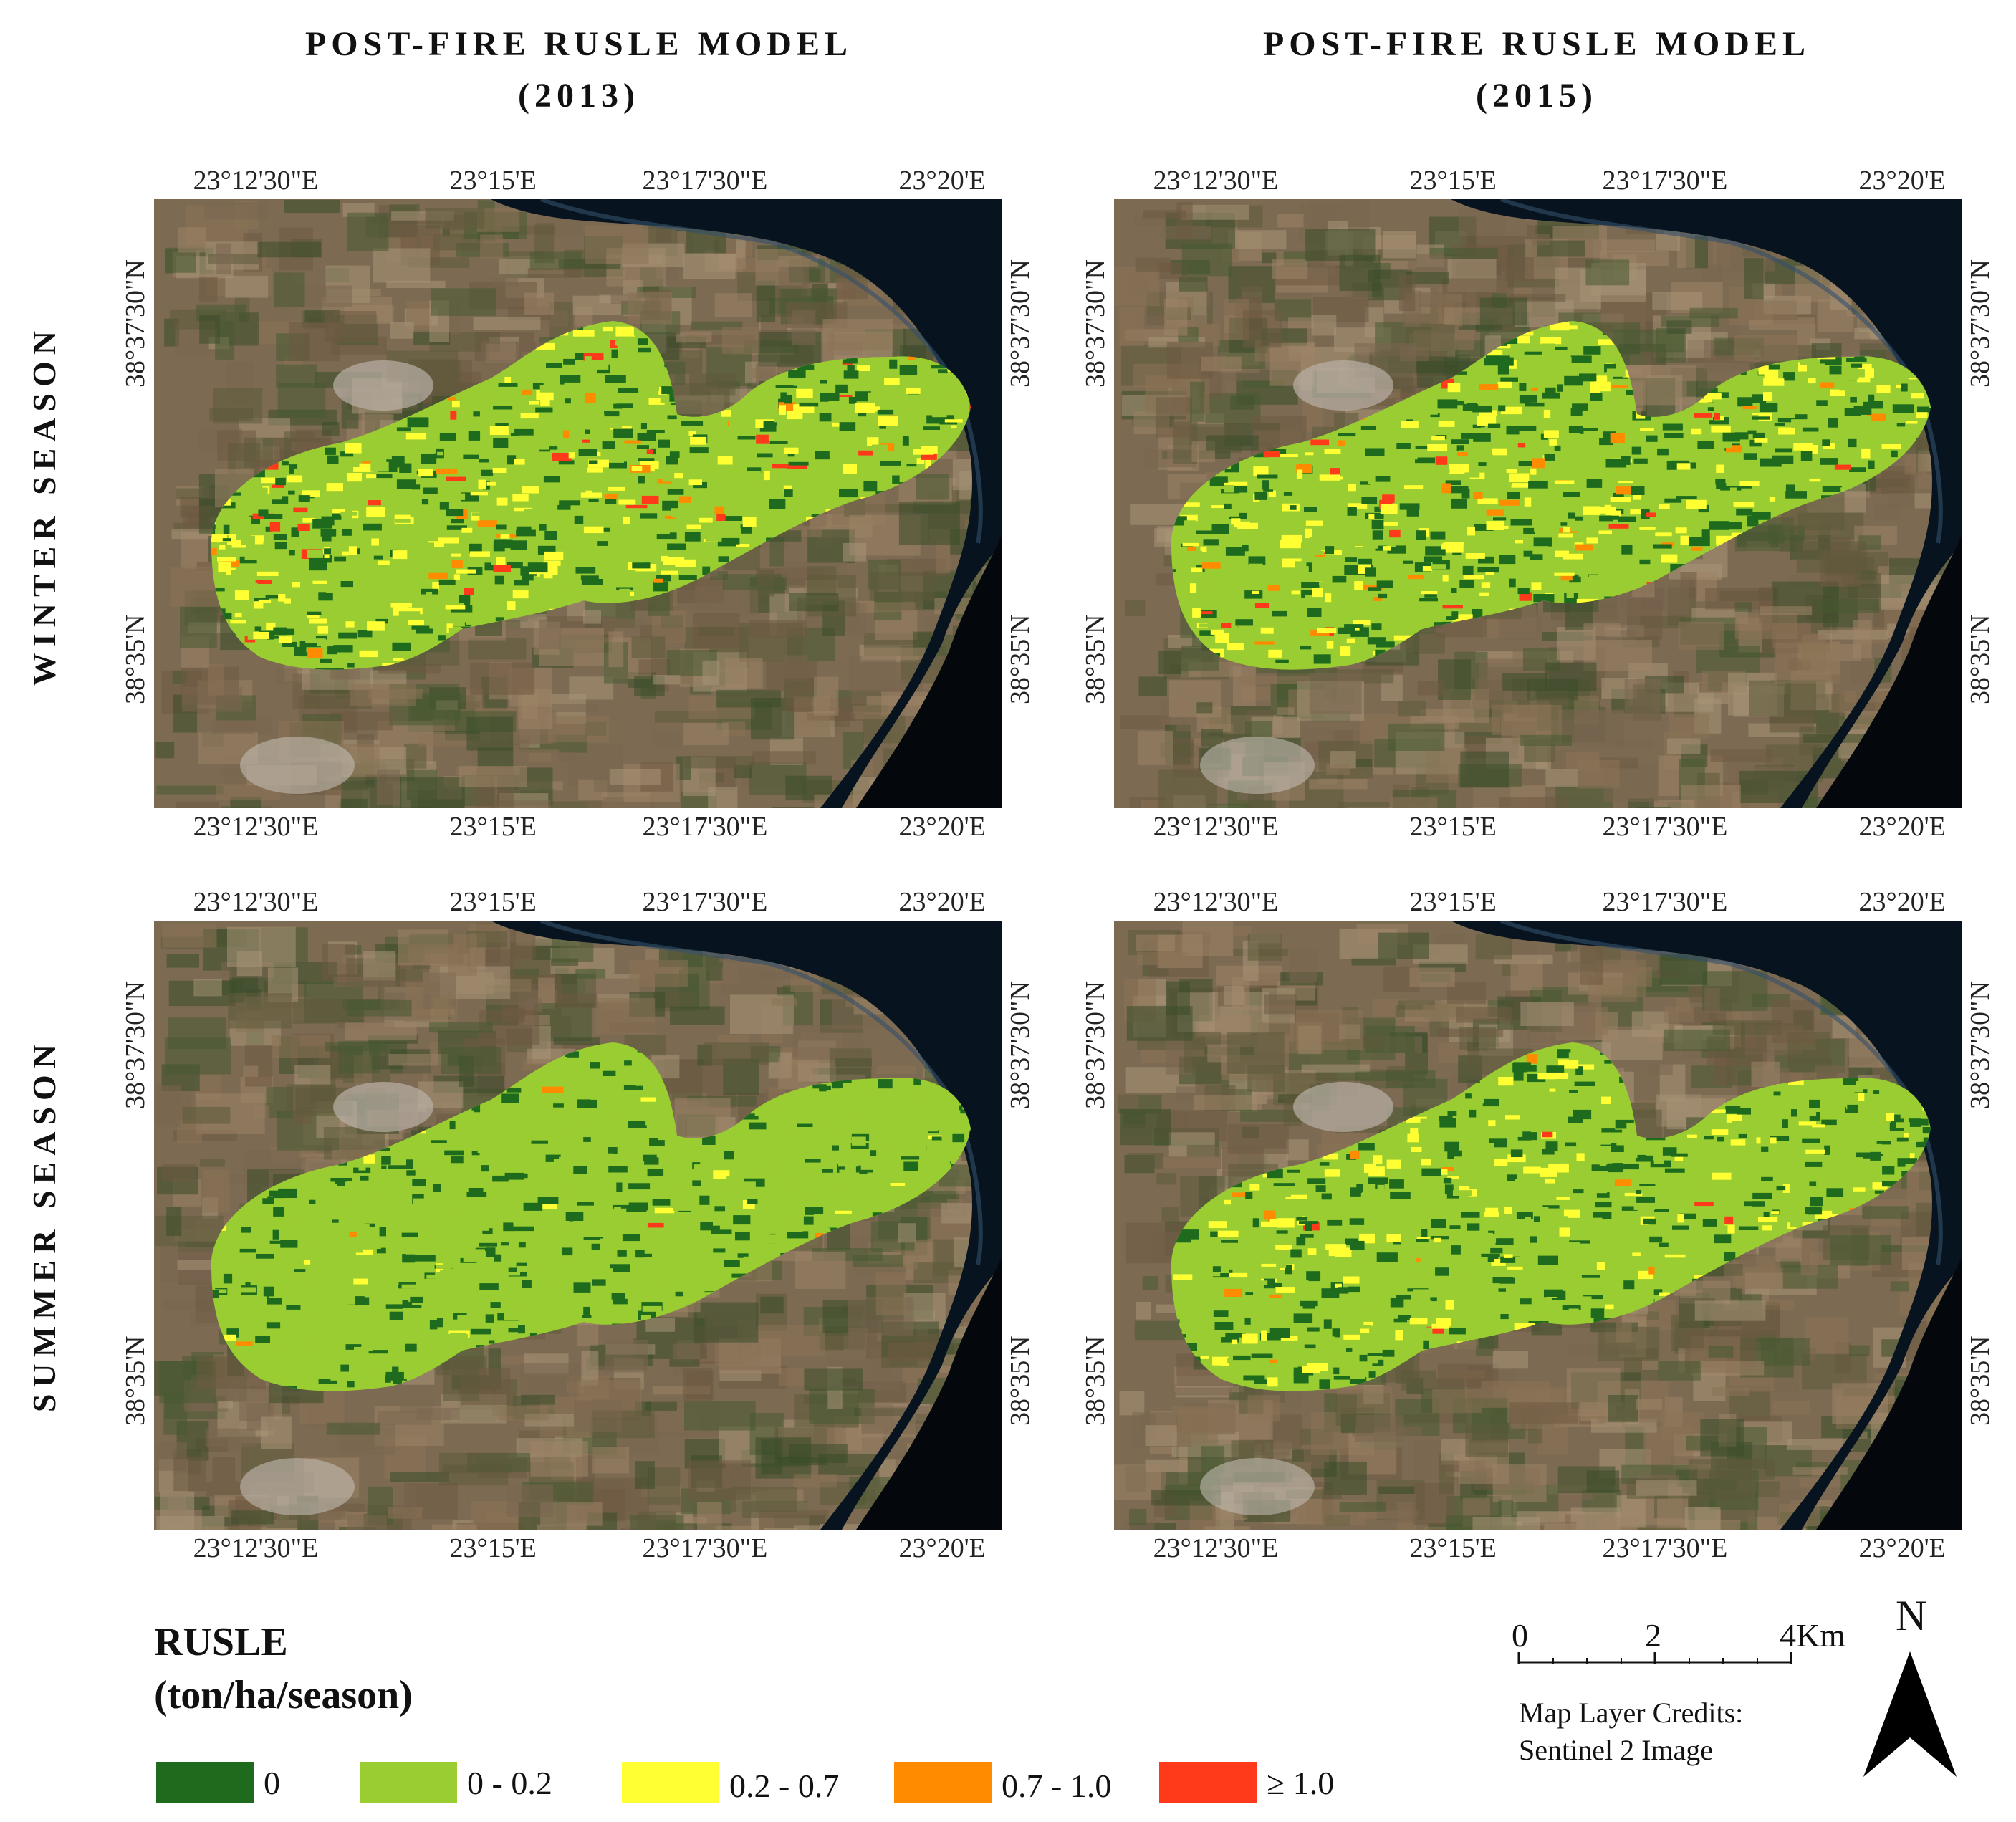 The image size is (2016, 1822). I want to click on credits-line1: Map Layer Credits:, so click(1631, 1713).